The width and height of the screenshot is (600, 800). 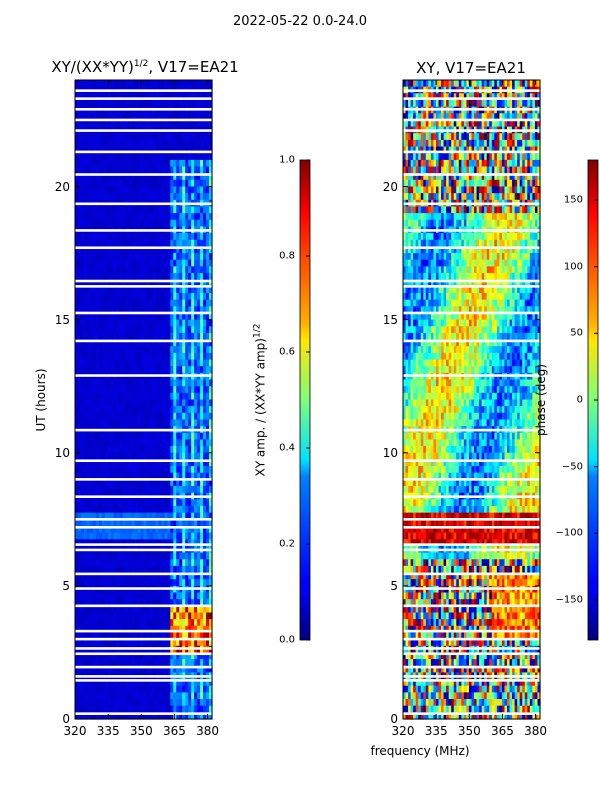 I want to click on flagged-row, so click(x=143, y=461).